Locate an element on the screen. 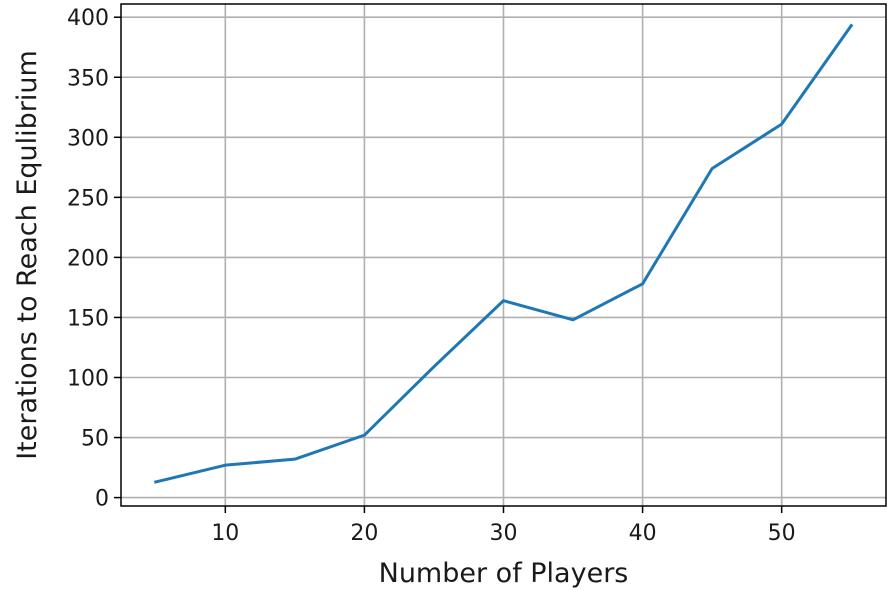  x-tick-label: 40 is located at coordinates (643, 533).